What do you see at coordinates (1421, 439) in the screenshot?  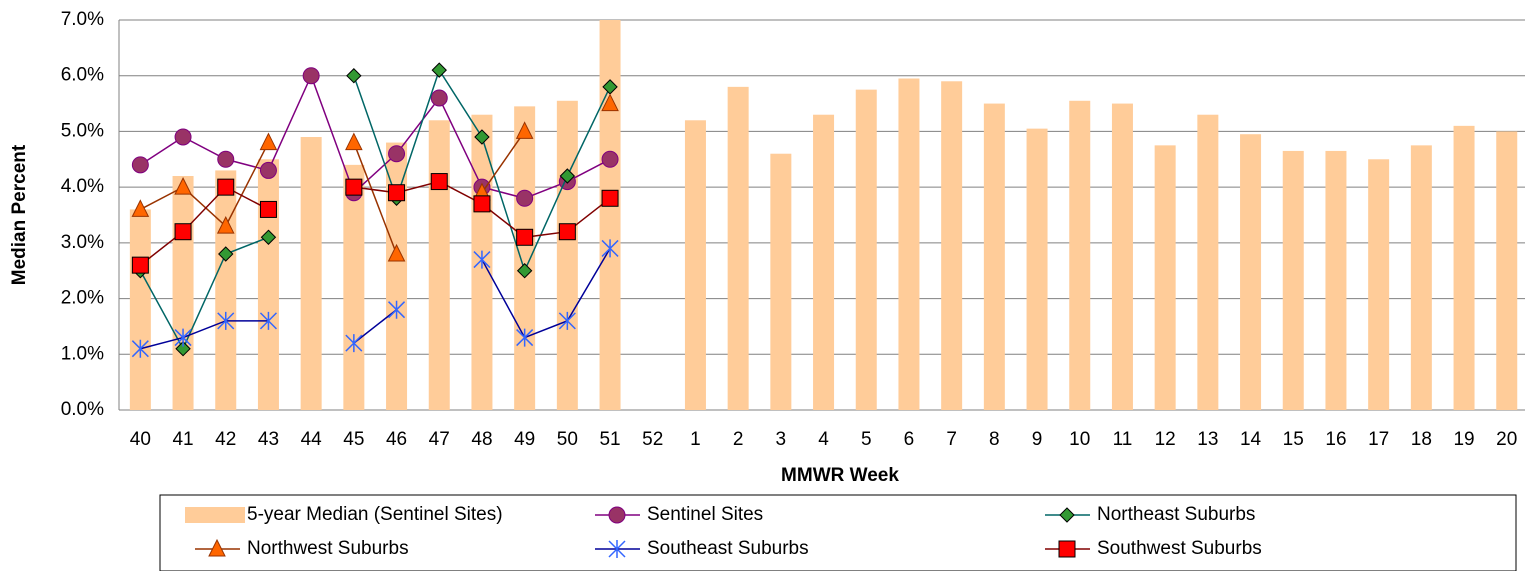 I see `x-tick-label: 18` at bounding box center [1421, 439].